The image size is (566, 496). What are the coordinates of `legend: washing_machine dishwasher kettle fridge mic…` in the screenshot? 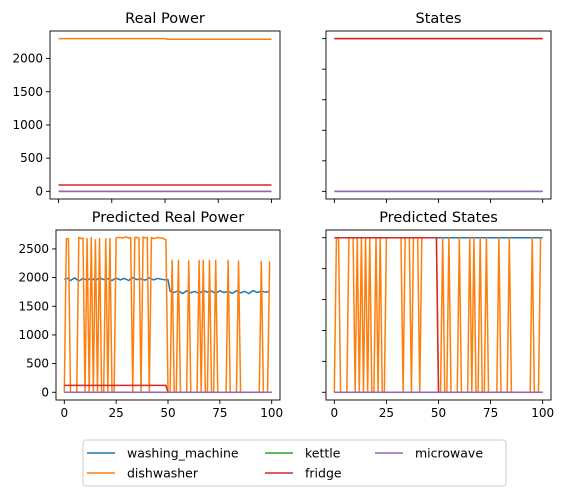 It's located at (294, 463).